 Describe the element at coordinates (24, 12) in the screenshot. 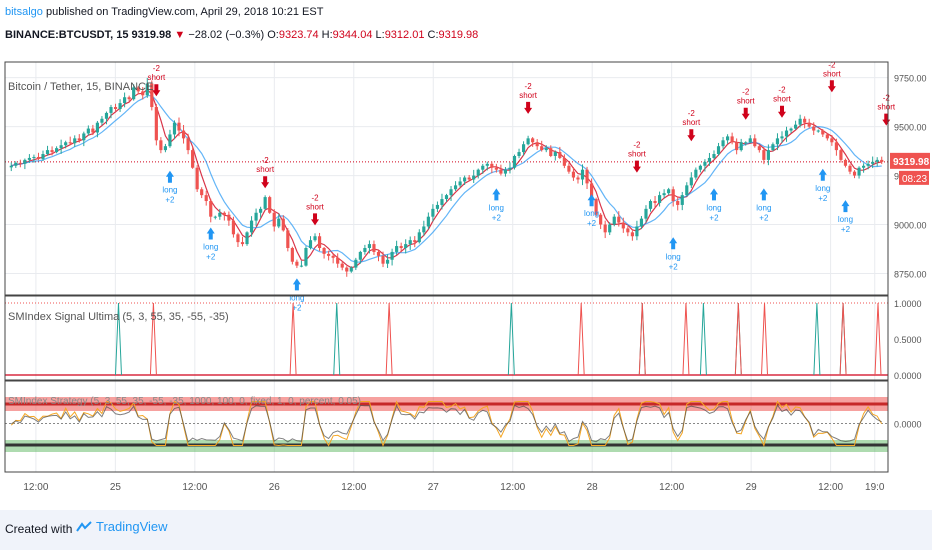

I see `author-link: bitsalgo` at that location.